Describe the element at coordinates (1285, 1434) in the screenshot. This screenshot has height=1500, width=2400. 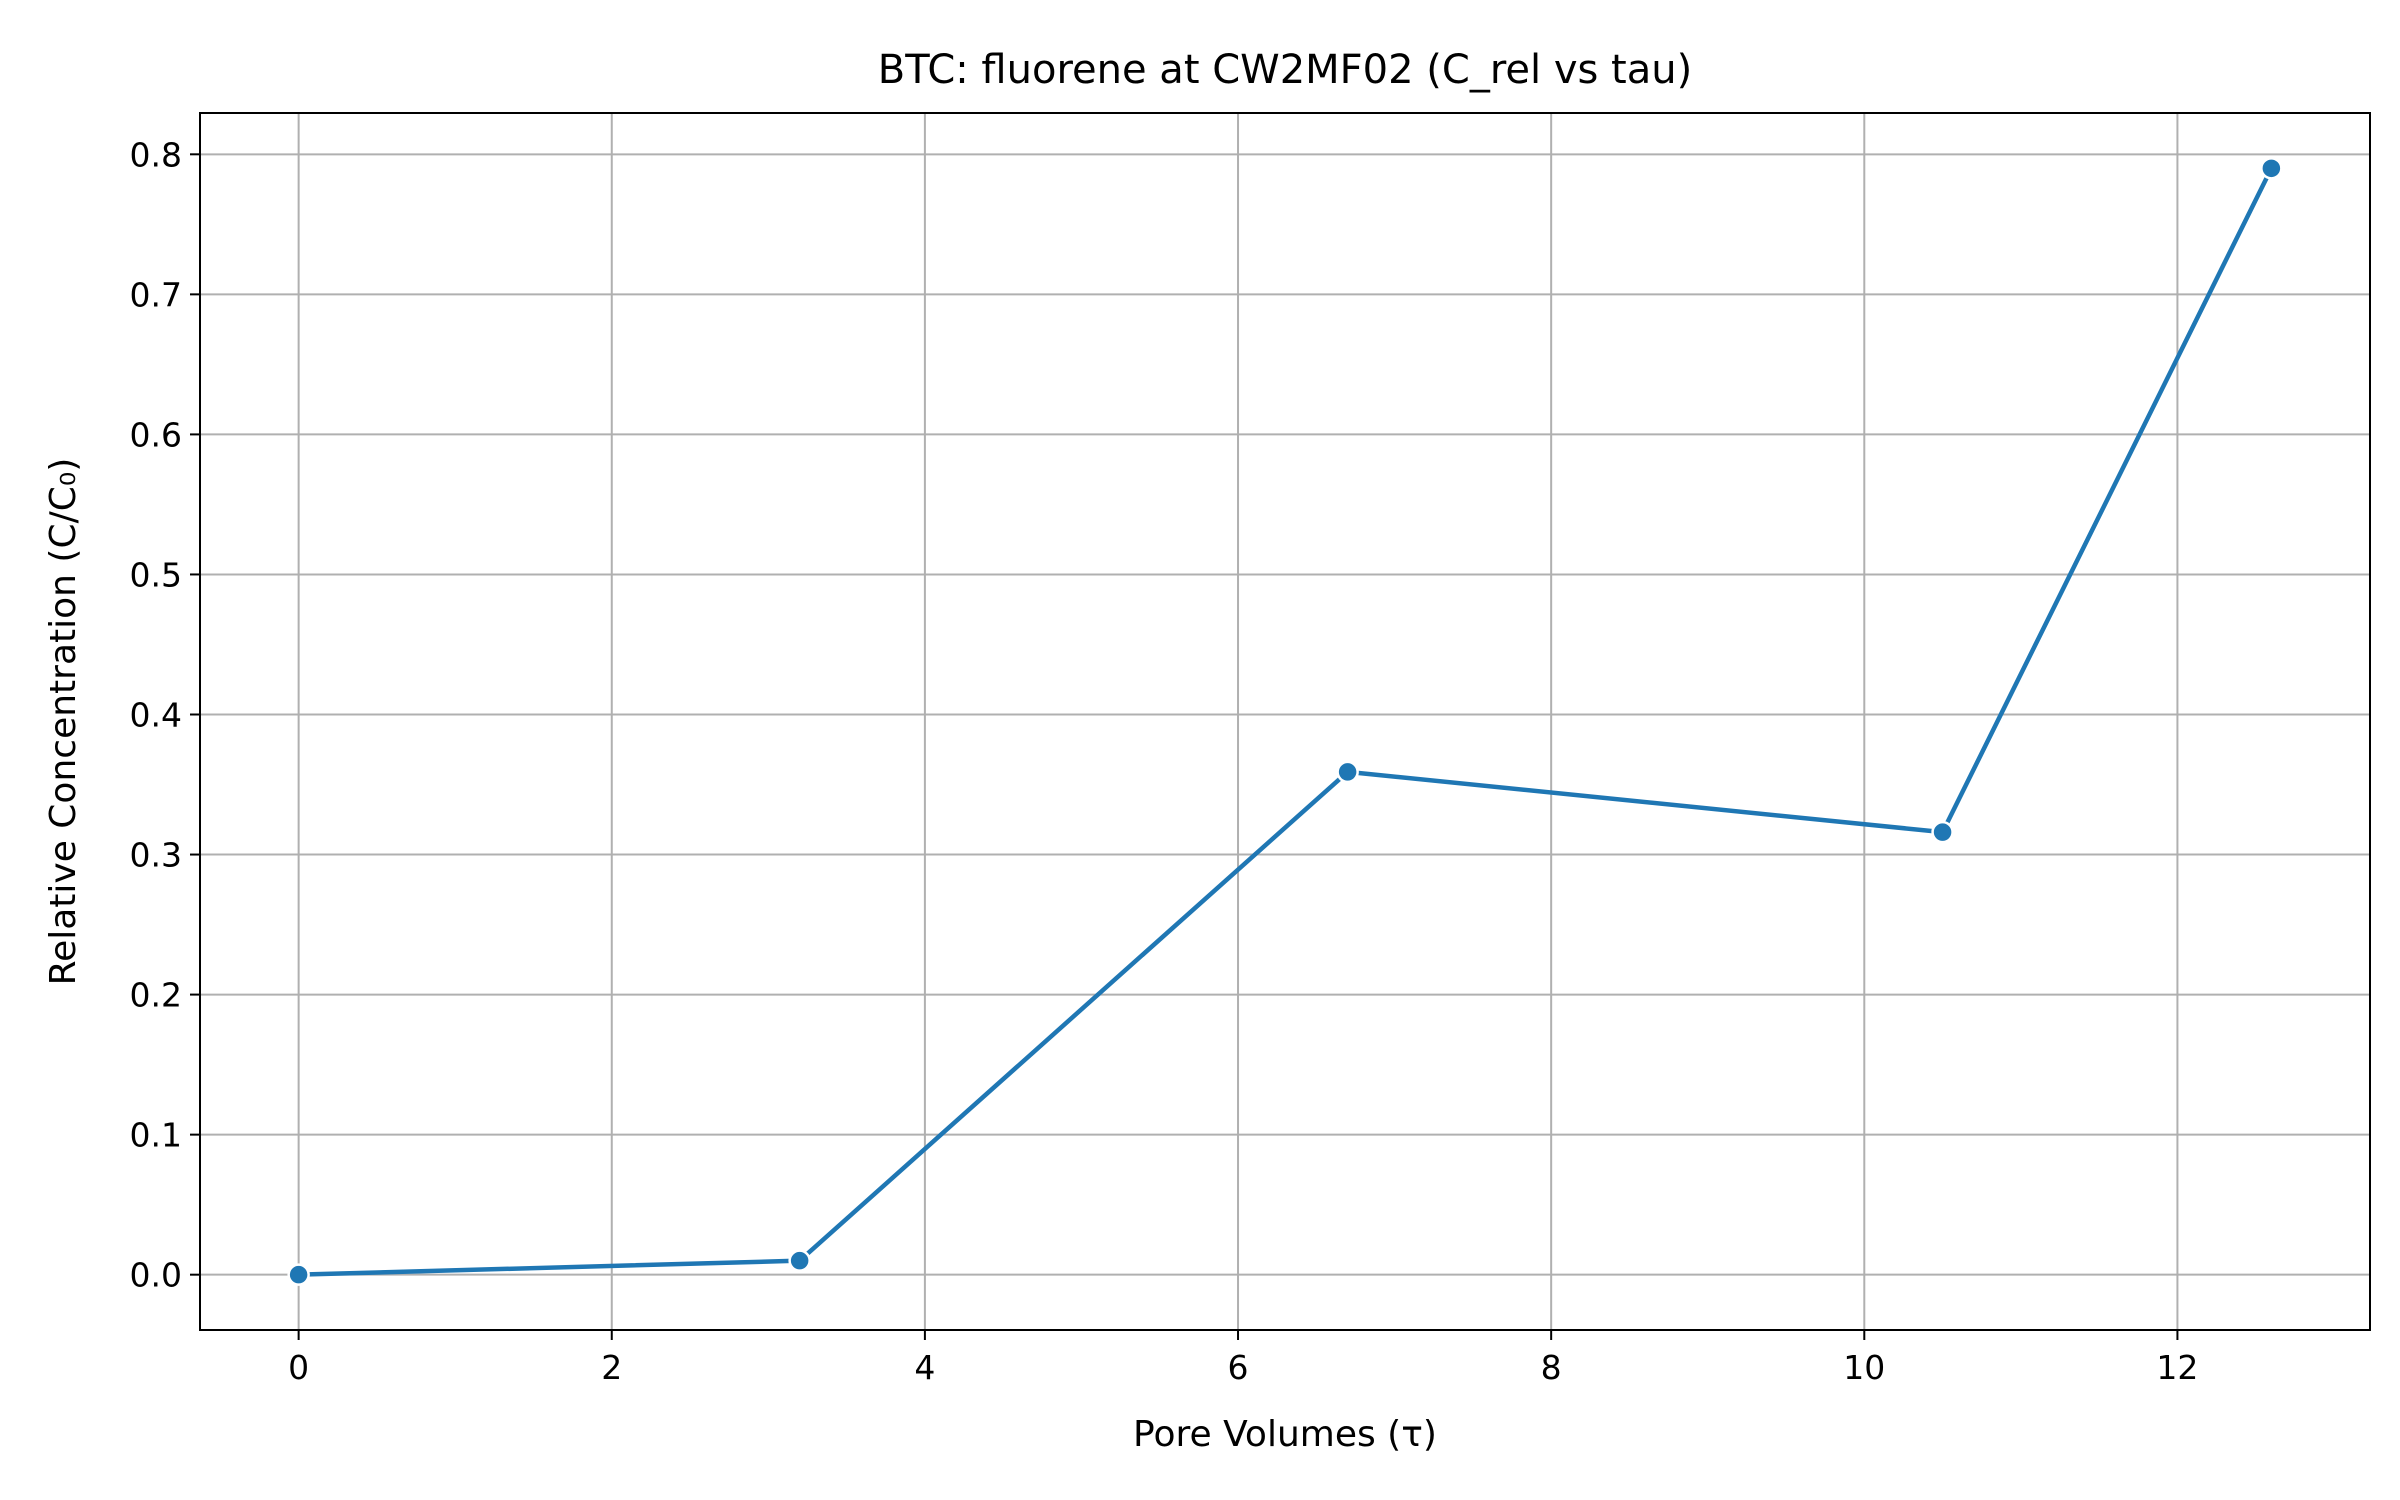
I see `x-axis-label: Pore Volumes (τ)` at that location.